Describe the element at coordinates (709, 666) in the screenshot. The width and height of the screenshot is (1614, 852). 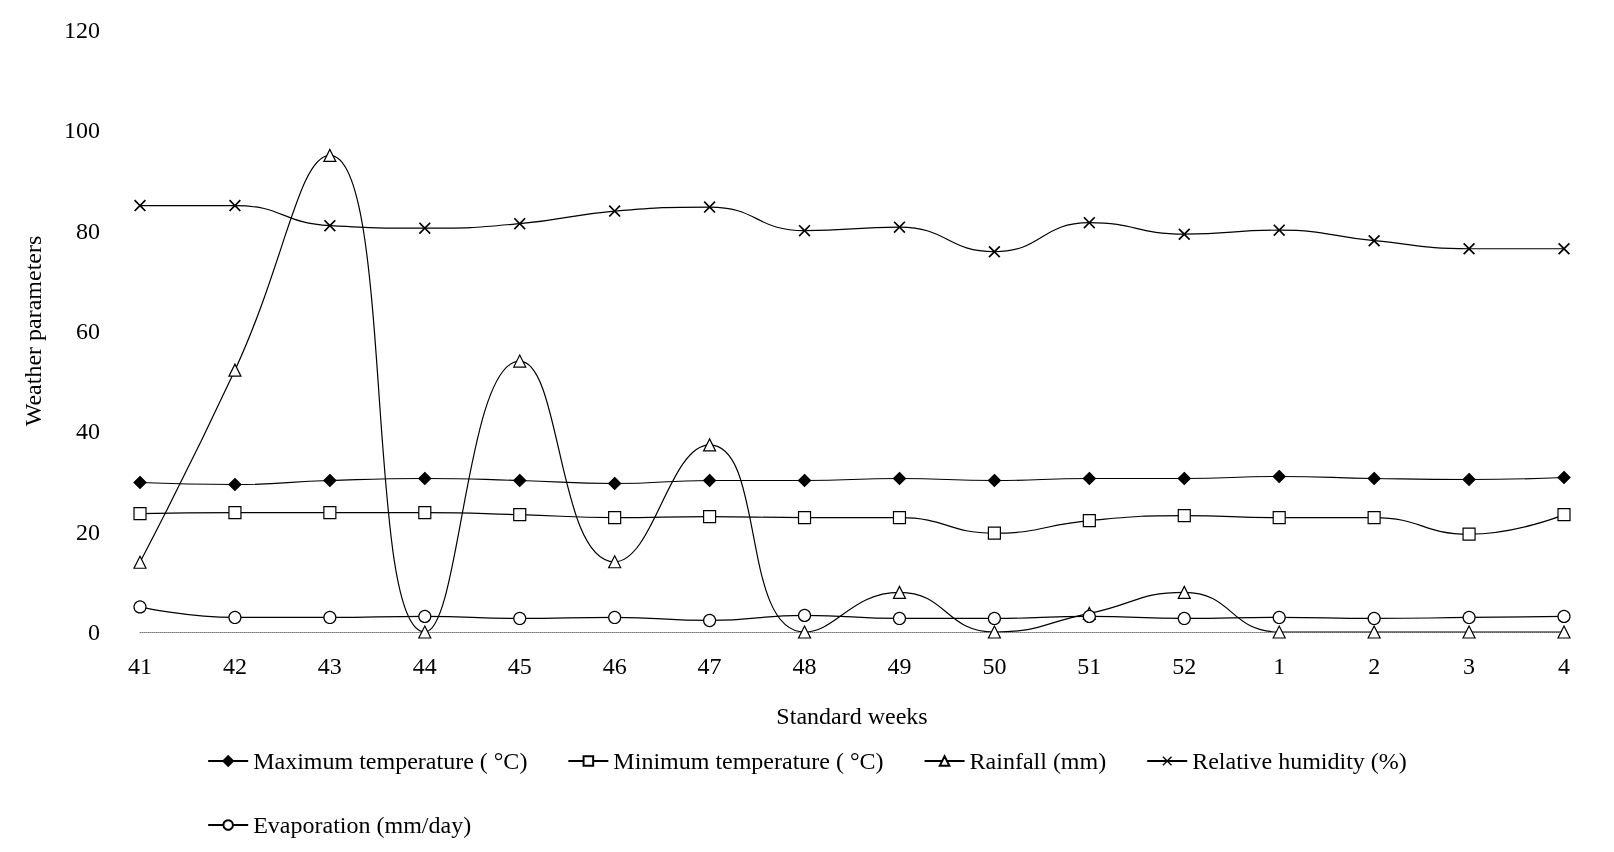
I see `x-tick-label: 47` at that location.